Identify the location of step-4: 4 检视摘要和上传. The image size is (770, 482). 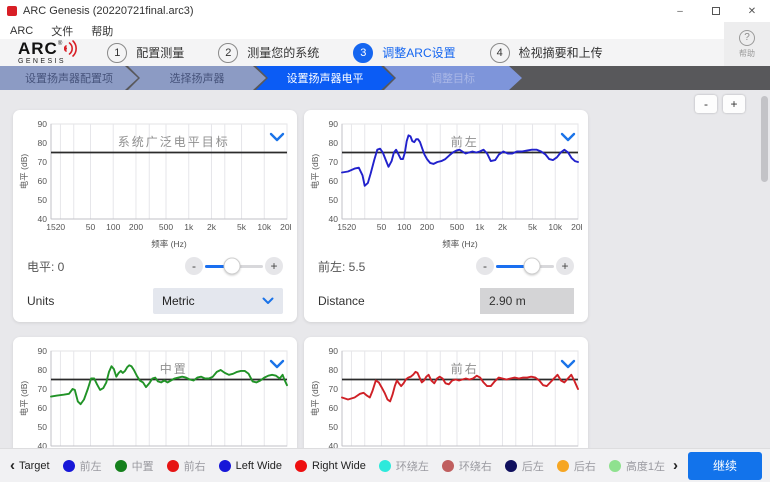
(546, 52).